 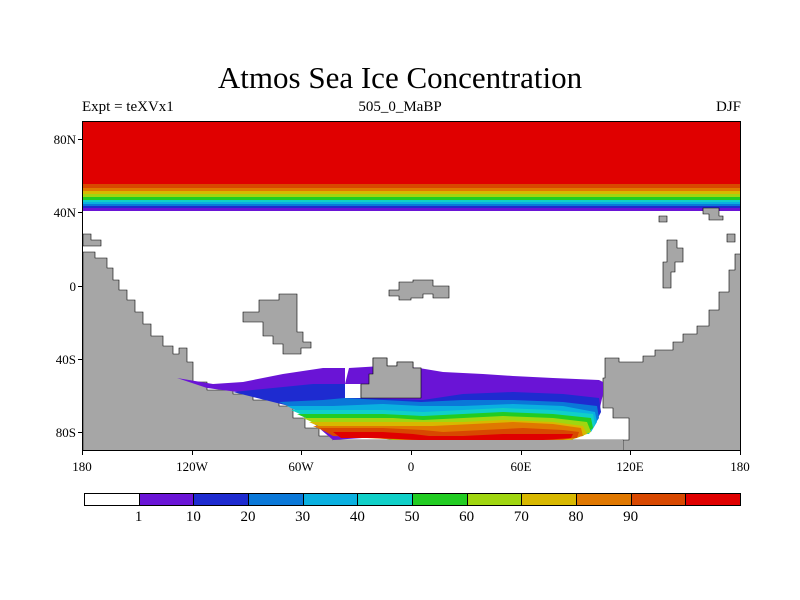 What do you see at coordinates (64, 212) in the screenshot?
I see `y-label-40n: 40N` at bounding box center [64, 212].